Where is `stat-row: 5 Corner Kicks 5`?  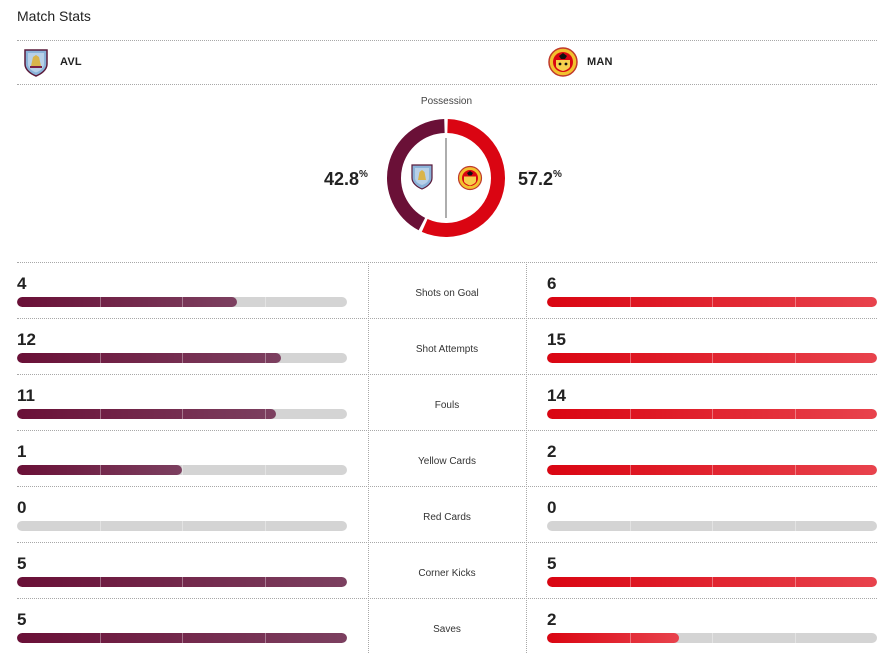
stat-row: 5 Corner Kicks 5 is located at coordinates (442, 572).